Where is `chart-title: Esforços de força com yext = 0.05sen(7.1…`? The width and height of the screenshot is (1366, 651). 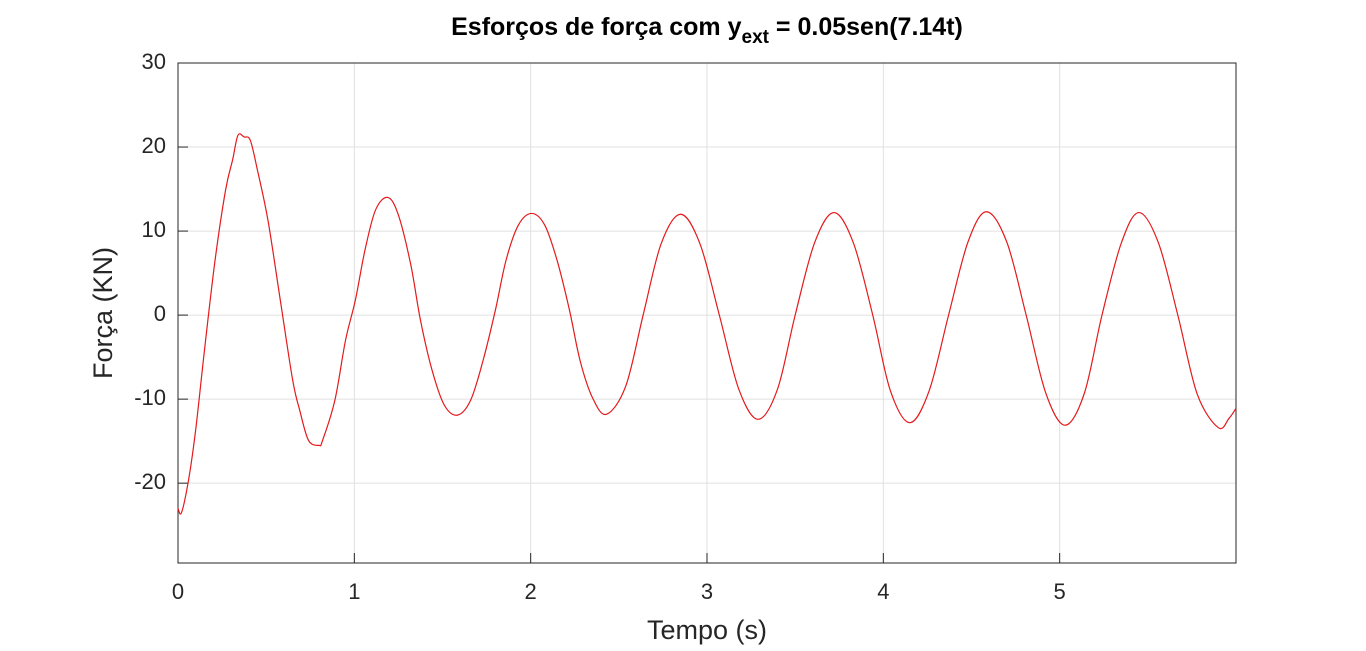 chart-title: Esforços de força com yext = 0.05sen(7.1… is located at coordinates (707, 30).